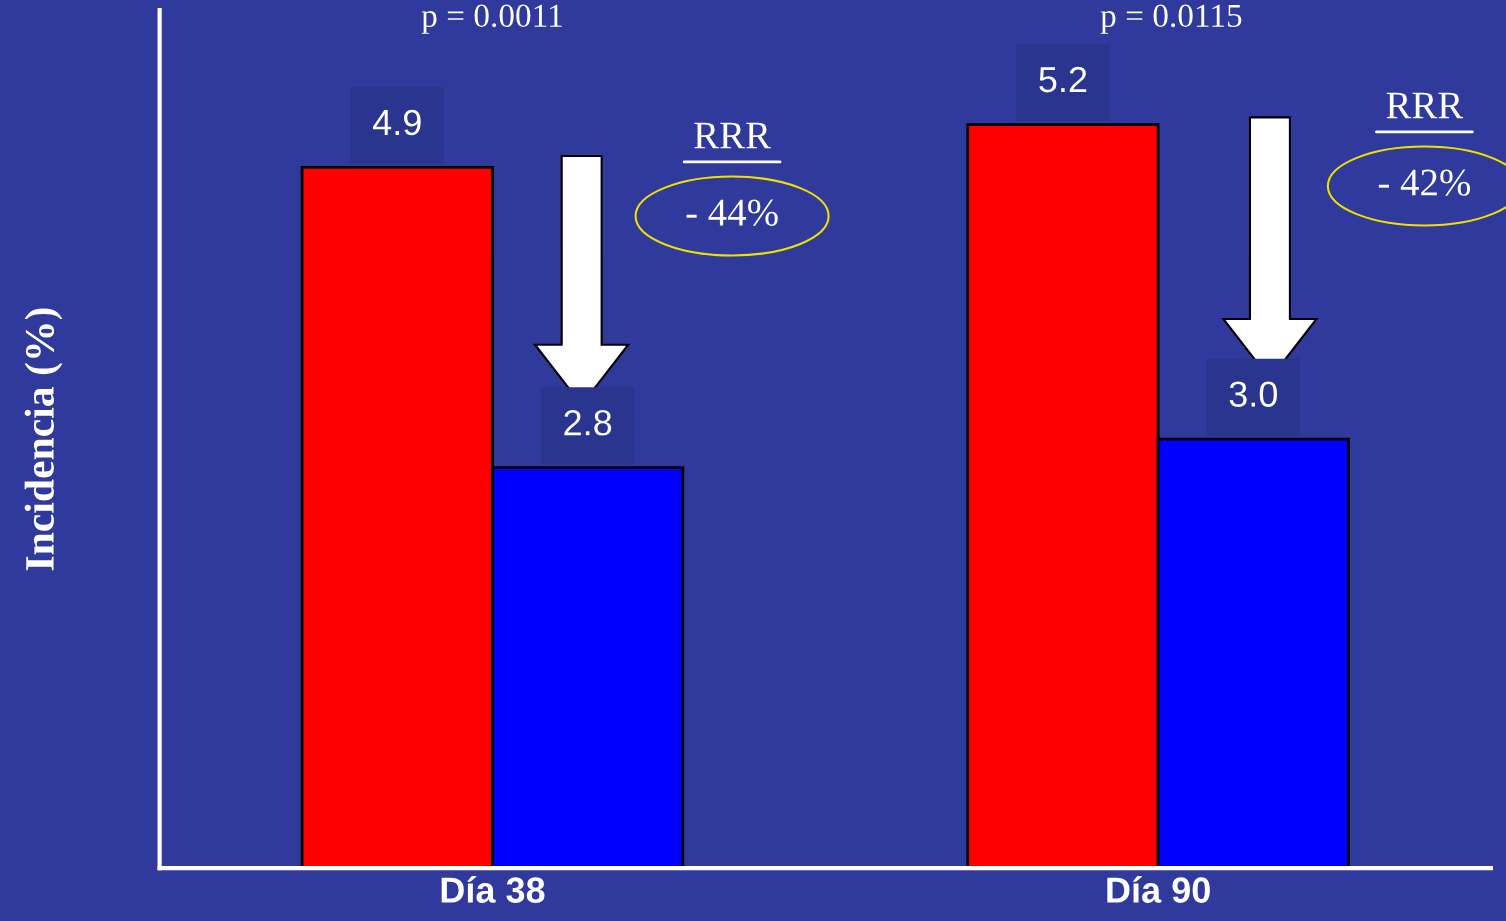  I want to click on annotation: p = 0.0115, so click(1171, 19).